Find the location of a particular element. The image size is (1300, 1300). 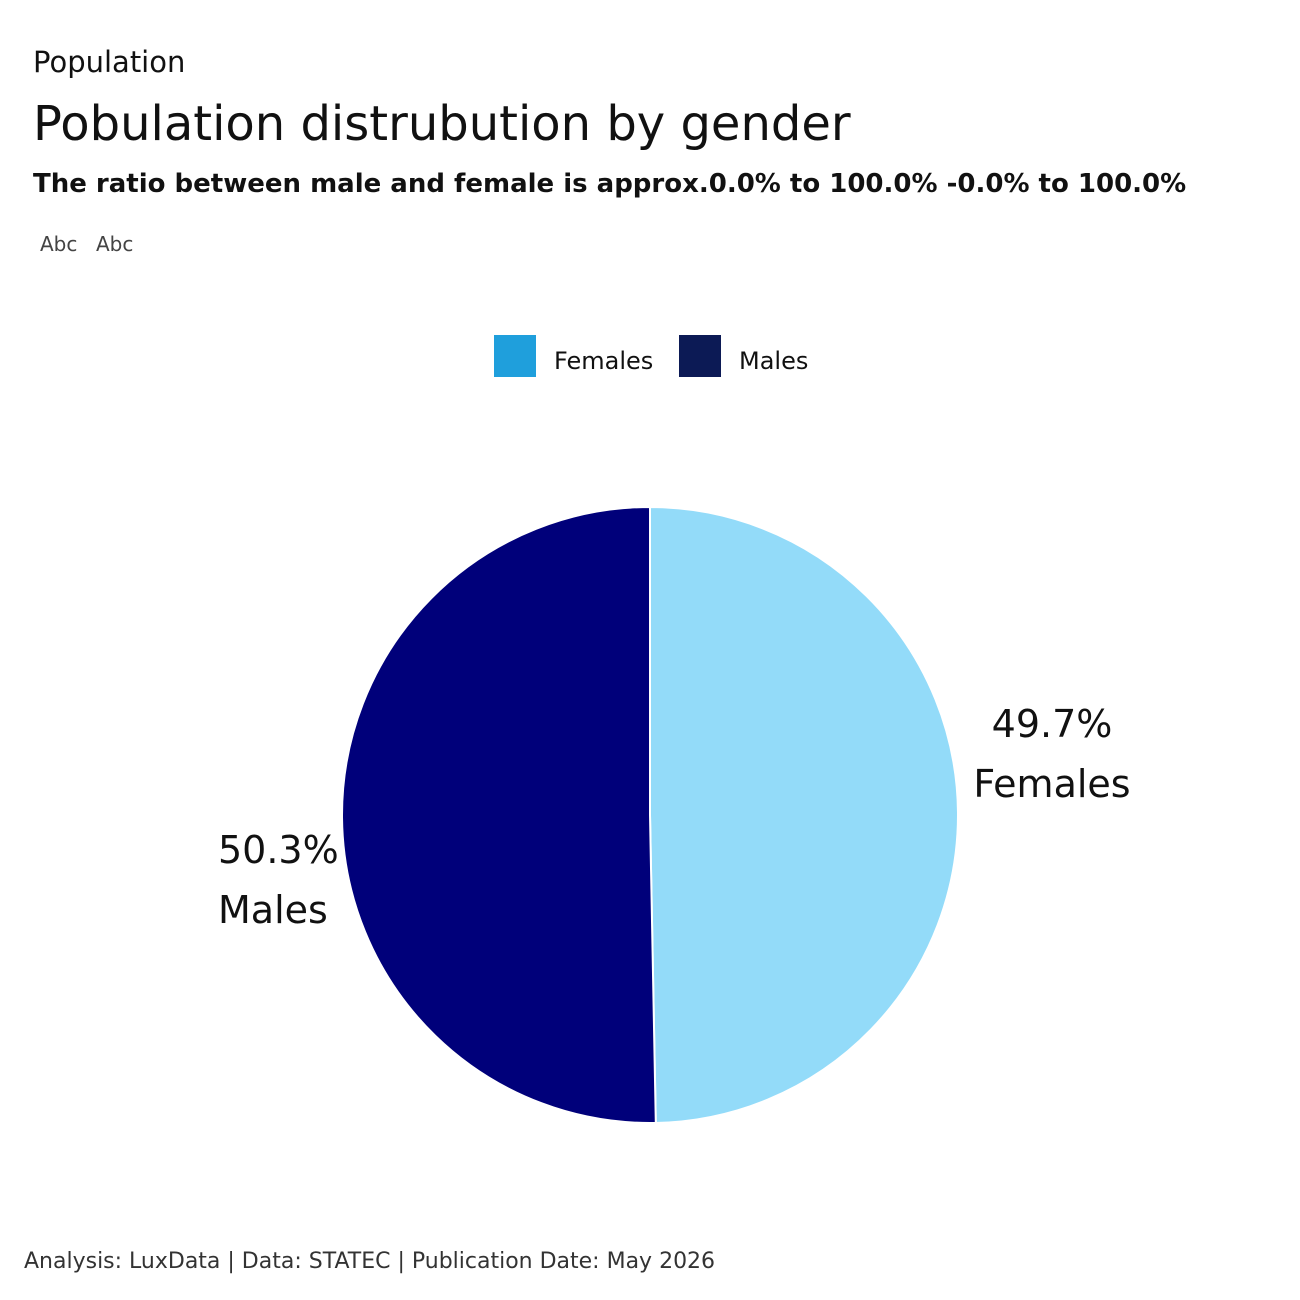

chart-title: Pobulation distrubution by gender is located at coordinates (442, 124).